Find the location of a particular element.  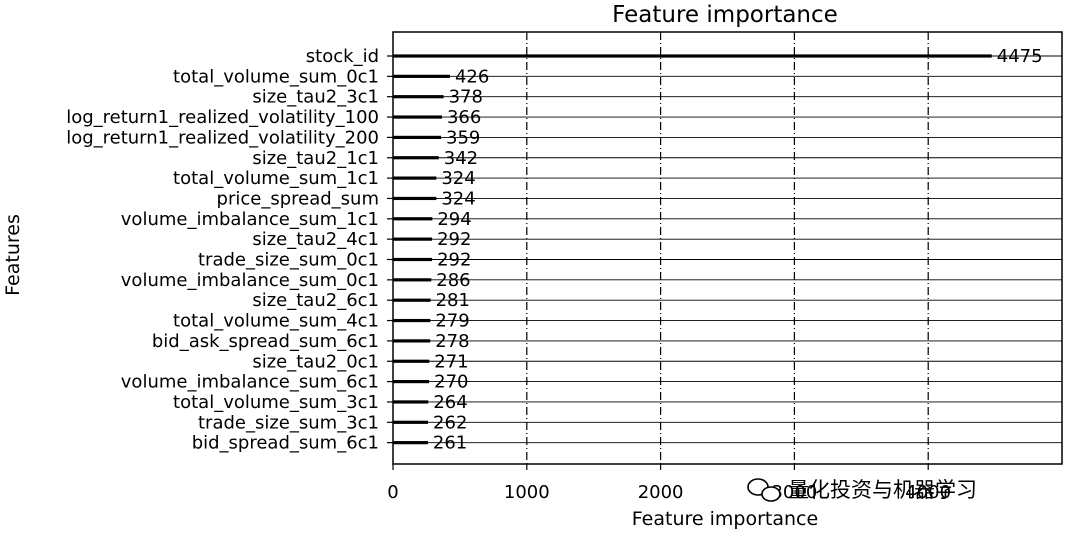

data-label-total_volume_sum_3c1: 264 is located at coordinates (450, 402).